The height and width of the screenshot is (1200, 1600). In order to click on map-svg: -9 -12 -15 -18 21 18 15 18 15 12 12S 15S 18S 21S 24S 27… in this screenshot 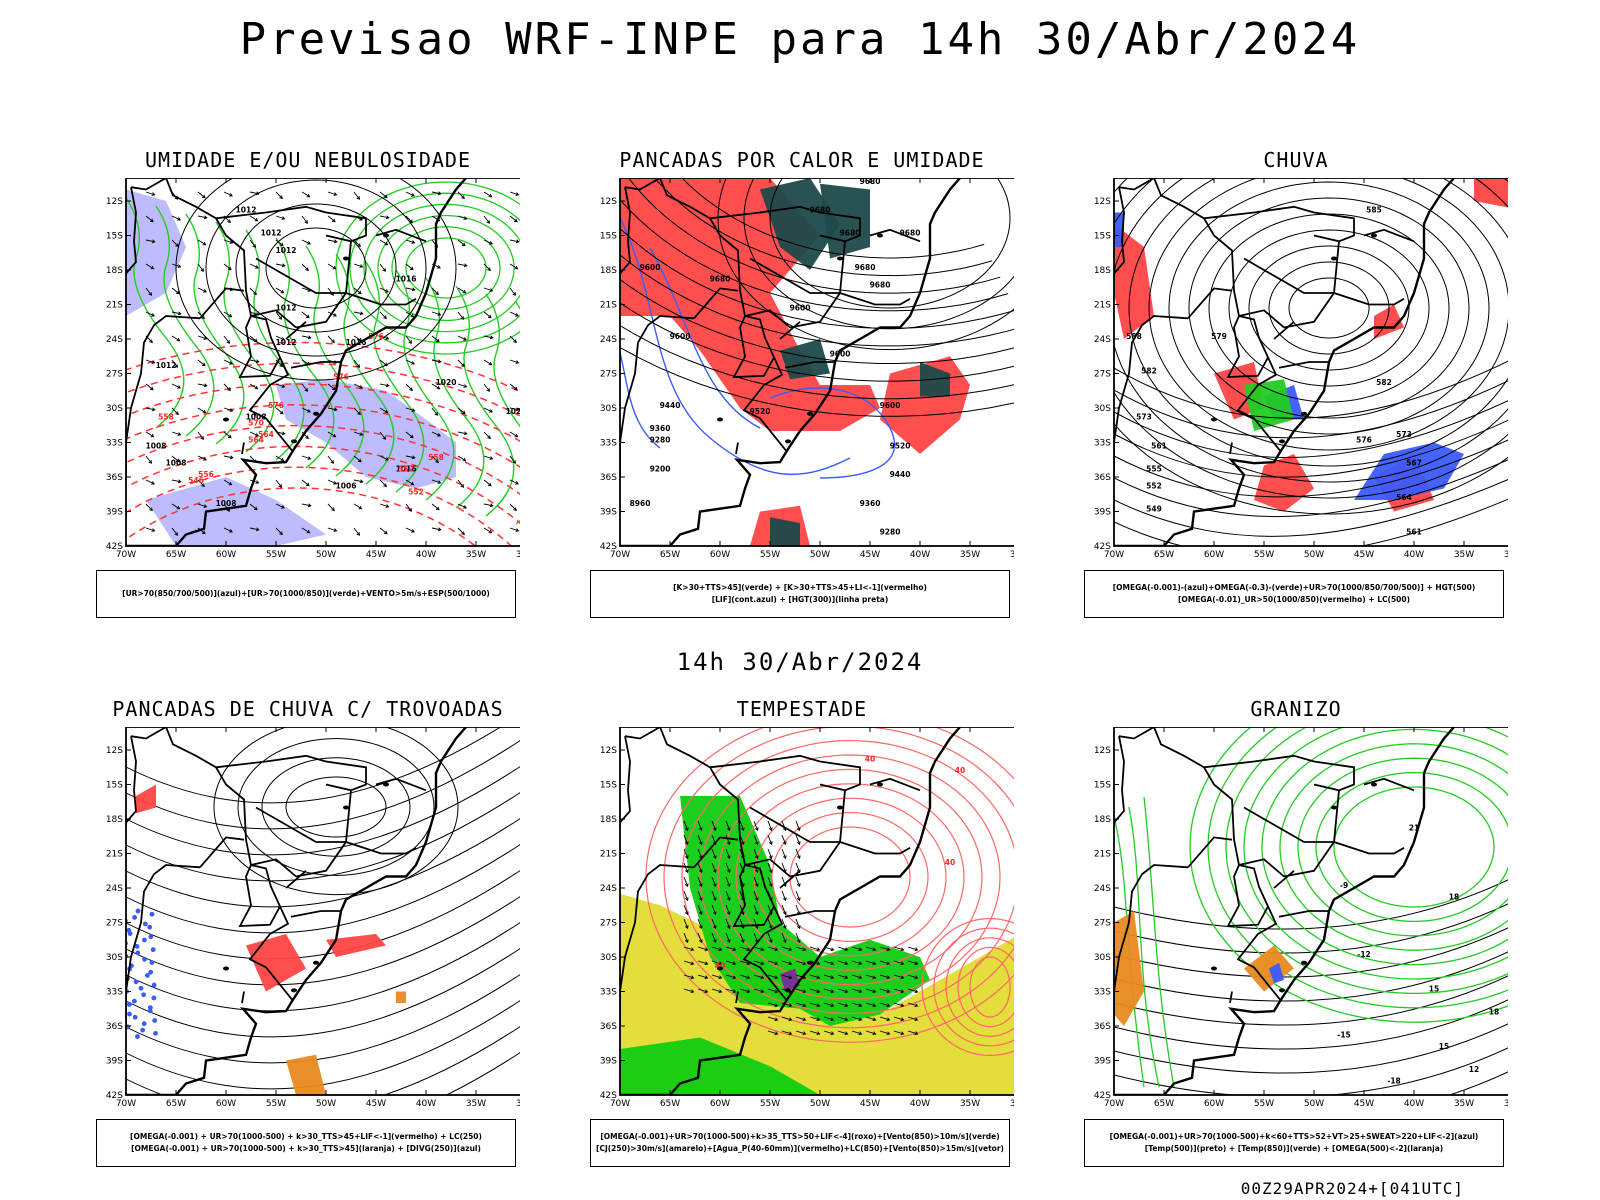, I will do `click(1314, 917)`.